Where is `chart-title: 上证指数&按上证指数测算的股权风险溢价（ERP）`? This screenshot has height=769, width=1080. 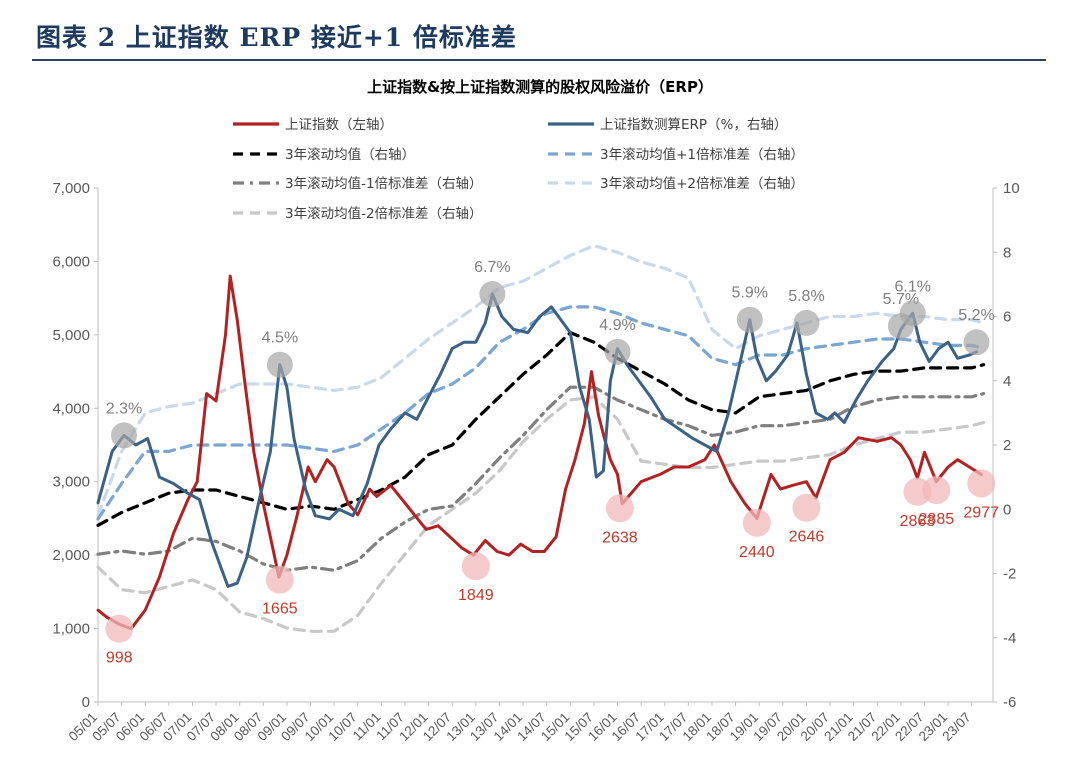 chart-title: 上证指数&按上证指数测算的股权风险溢价（ERP） is located at coordinates (540, 87).